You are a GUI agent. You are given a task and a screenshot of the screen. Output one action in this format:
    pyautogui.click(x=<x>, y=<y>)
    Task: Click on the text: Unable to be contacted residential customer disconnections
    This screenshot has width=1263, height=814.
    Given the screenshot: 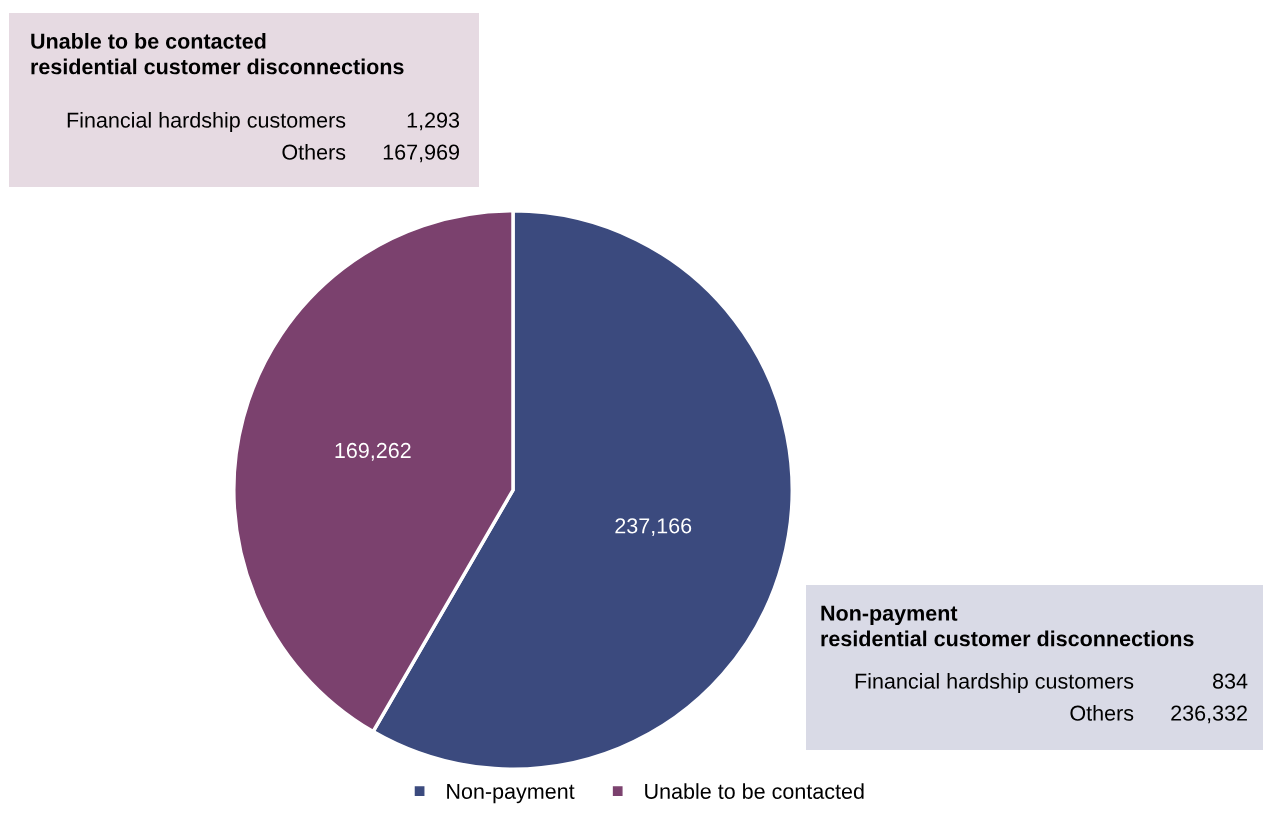 What is the action you would take?
    pyautogui.click(x=217, y=54)
    